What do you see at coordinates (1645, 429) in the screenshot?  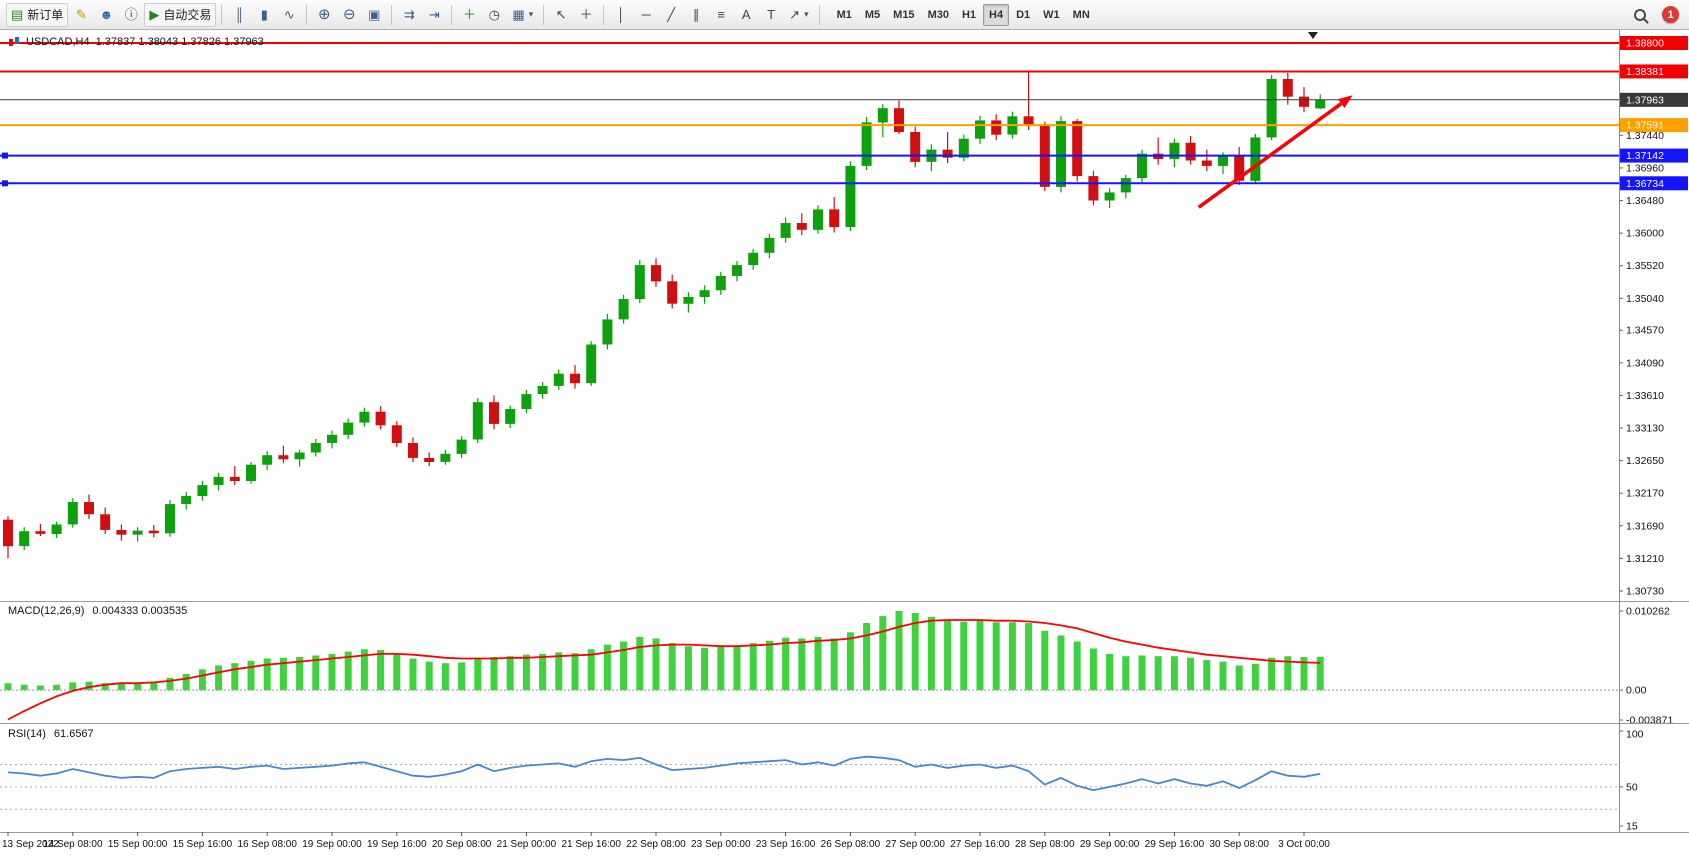 I see `svg-text: 1.33130` at bounding box center [1645, 429].